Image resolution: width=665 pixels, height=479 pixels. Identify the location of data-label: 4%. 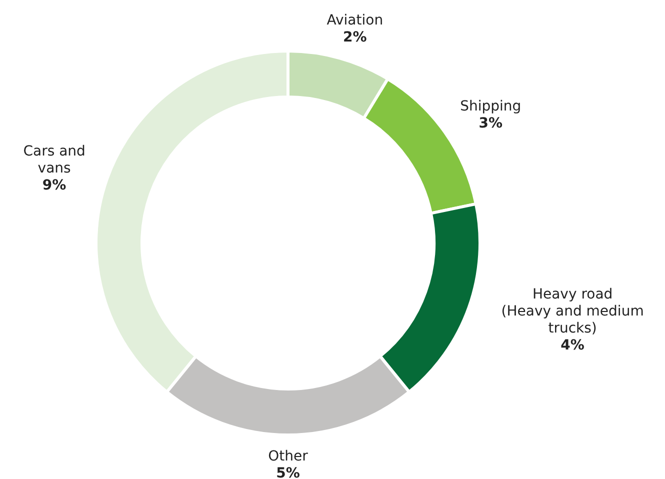
(572, 346).